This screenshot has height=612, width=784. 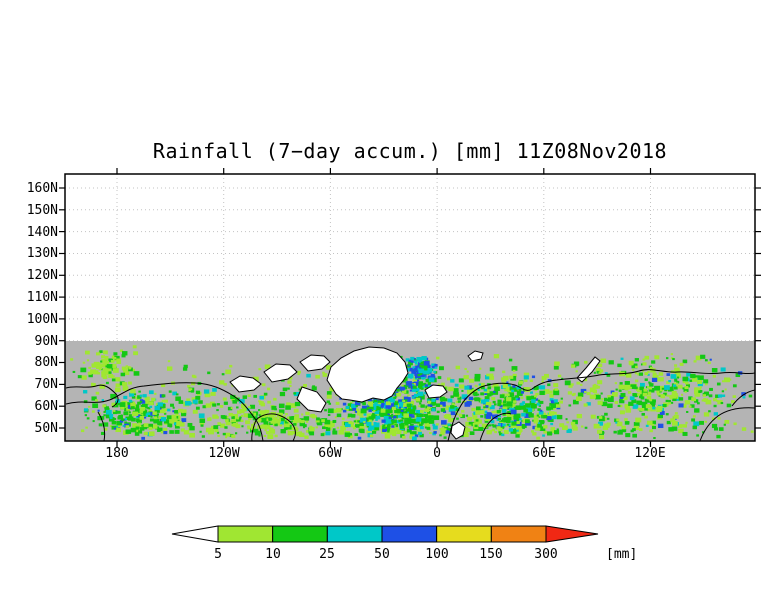 What do you see at coordinates (543, 453) in the screenshot?
I see `x-tick-label: 60E` at bounding box center [543, 453].